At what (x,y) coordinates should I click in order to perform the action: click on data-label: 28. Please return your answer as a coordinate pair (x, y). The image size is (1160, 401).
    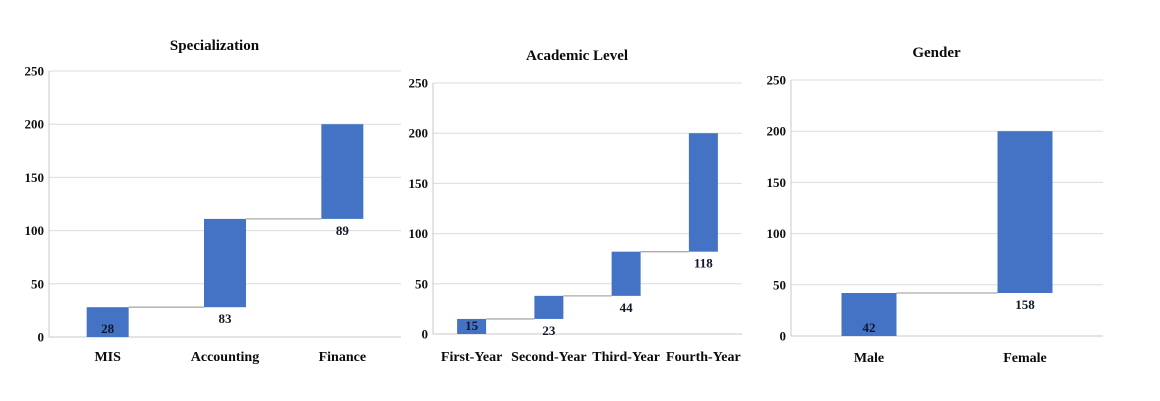
    Looking at the image, I should click on (108, 328).